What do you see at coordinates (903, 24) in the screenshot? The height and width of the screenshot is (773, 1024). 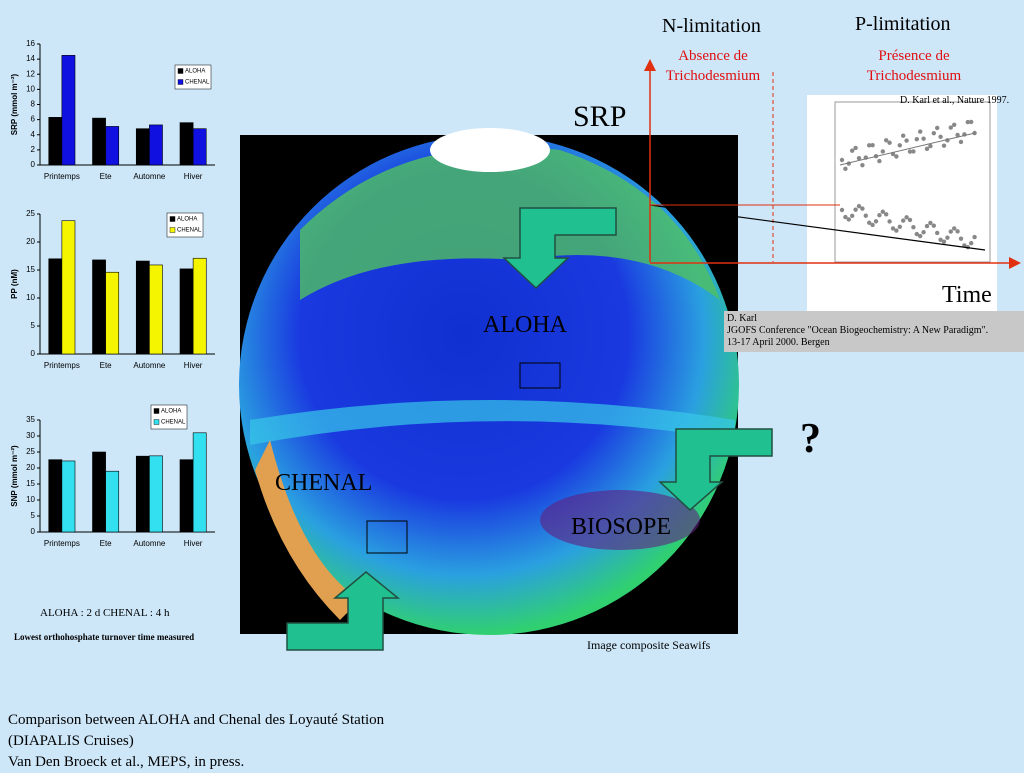 I see `p-limitation: P-limitation` at bounding box center [903, 24].